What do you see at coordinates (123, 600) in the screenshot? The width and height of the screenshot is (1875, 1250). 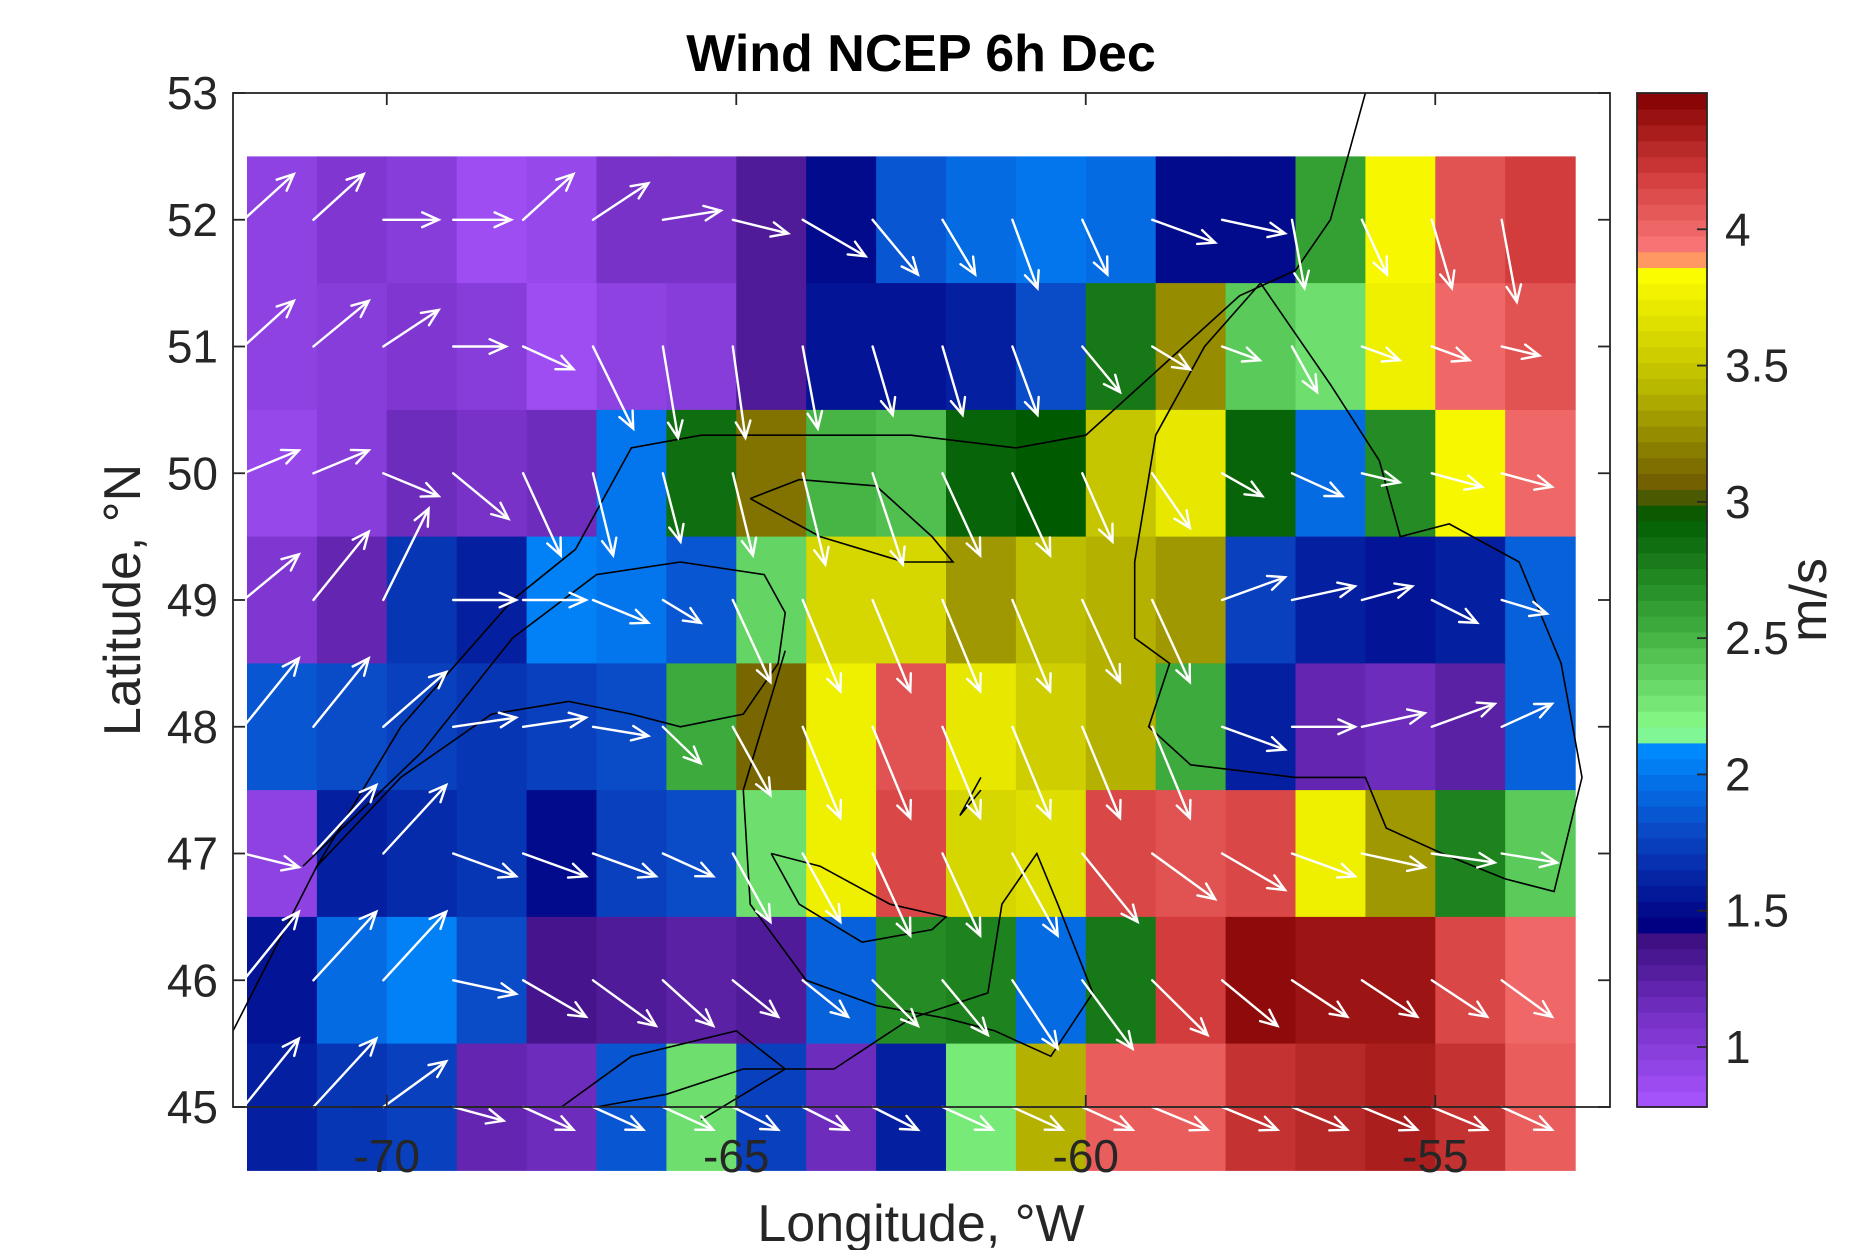 I see `y-axis-label: Latitude, °N` at bounding box center [123, 600].